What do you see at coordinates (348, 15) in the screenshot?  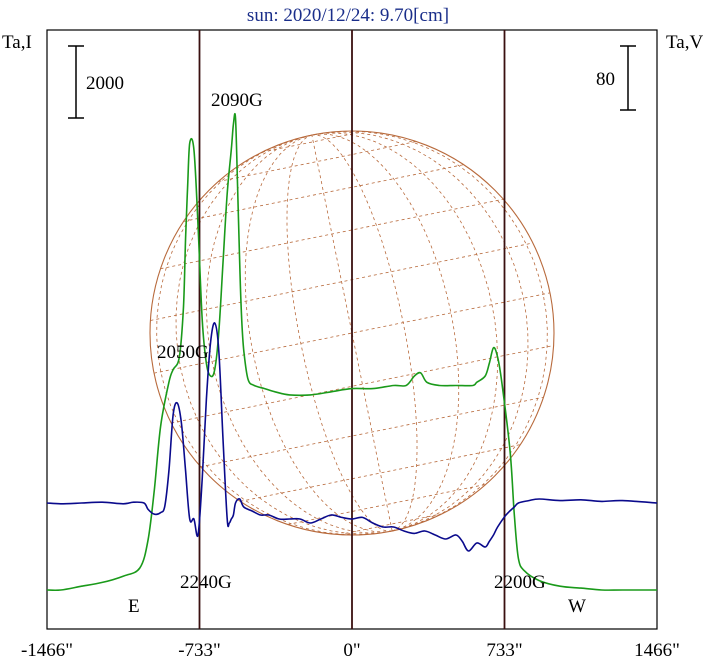 I see `chart-title: sun: 2020/12/24: 9.70[cm]` at bounding box center [348, 15].